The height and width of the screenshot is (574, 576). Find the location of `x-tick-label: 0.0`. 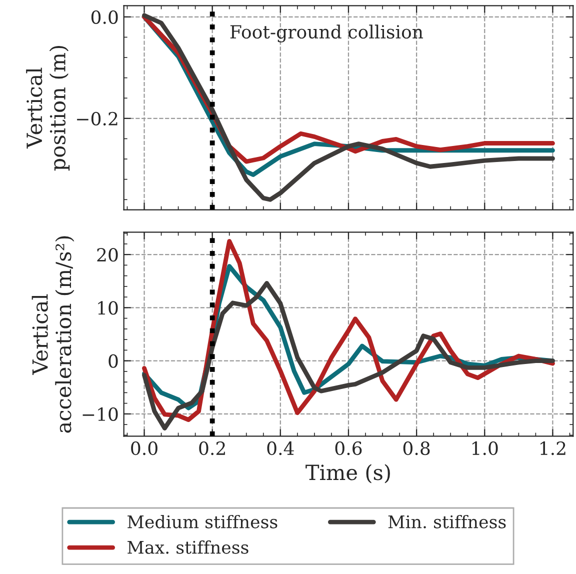

x-tick-label: 0.0 is located at coordinates (144, 448).